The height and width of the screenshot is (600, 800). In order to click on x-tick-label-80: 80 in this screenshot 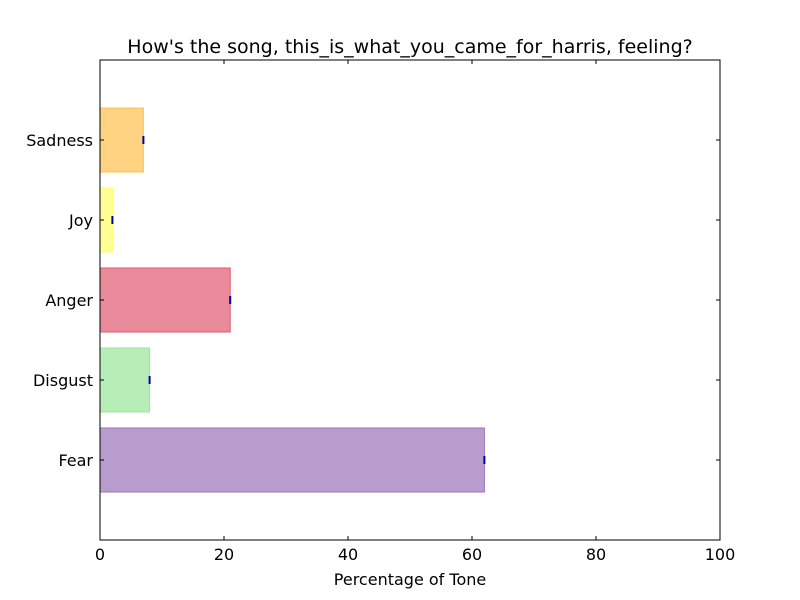, I will do `click(596, 554)`.